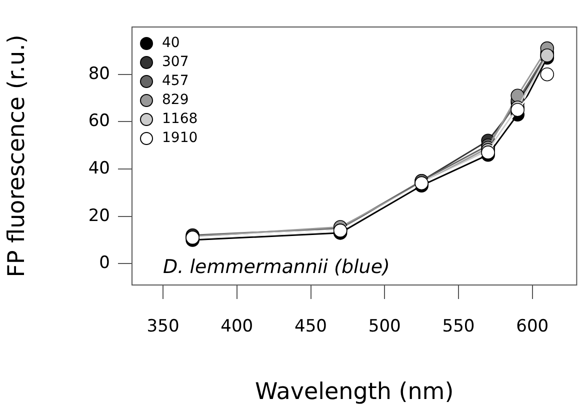  Describe the element at coordinates (99, 216) in the screenshot. I see `y-tick-label: 20` at that location.